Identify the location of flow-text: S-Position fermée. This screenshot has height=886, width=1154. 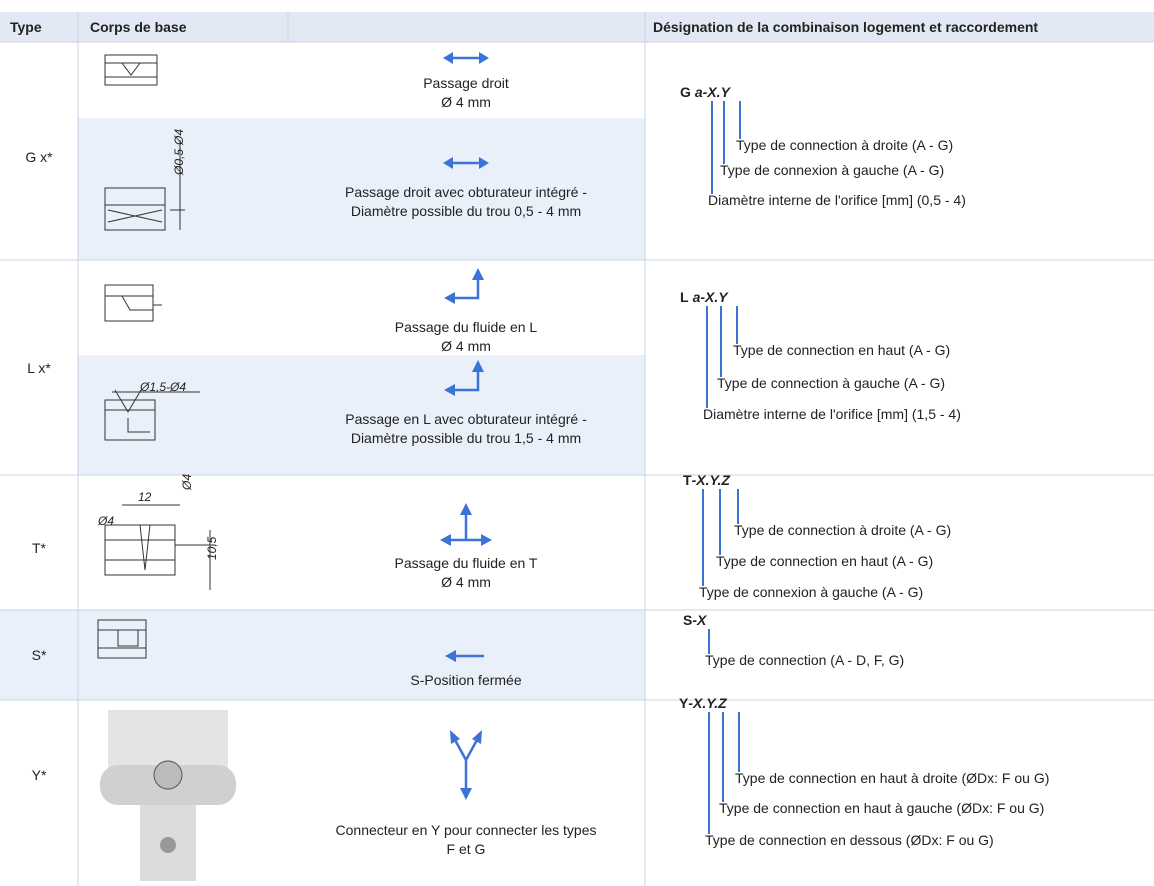
(466, 680).